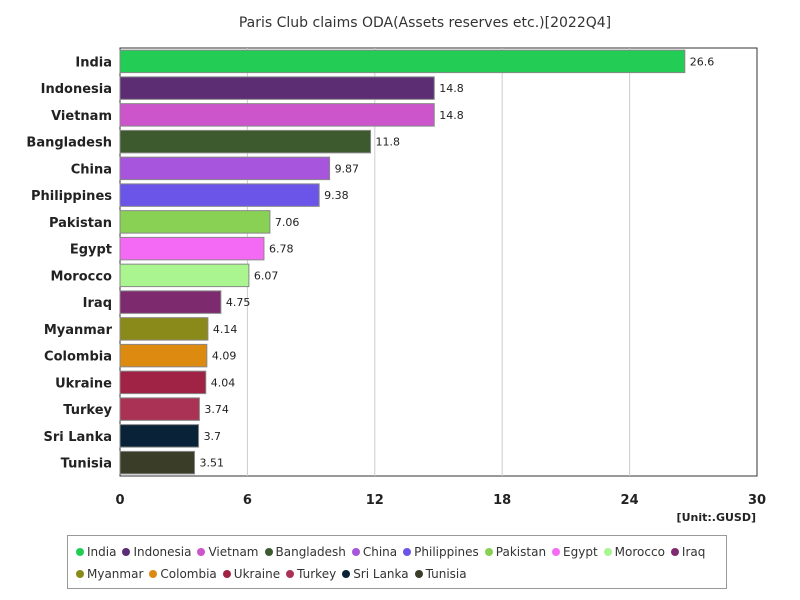 The height and width of the screenshot is (600, 800). I want to click on legend-label: Turkey, so click(317, 574).